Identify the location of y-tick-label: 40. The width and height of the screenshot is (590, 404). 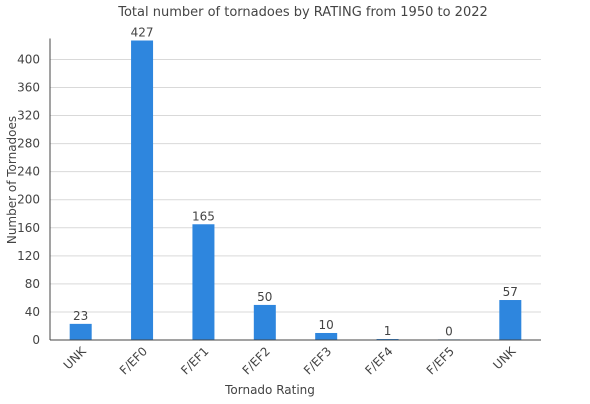
(32, 312).